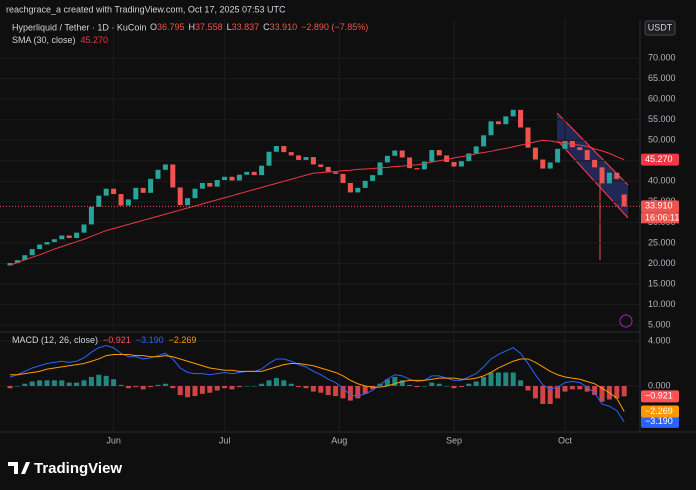 This screenshot has width=696, height=490. What do you see at coordinates (171, 27) in the screenshot?
I see `legend-value: 36.795` at bounding box center [171, 27].